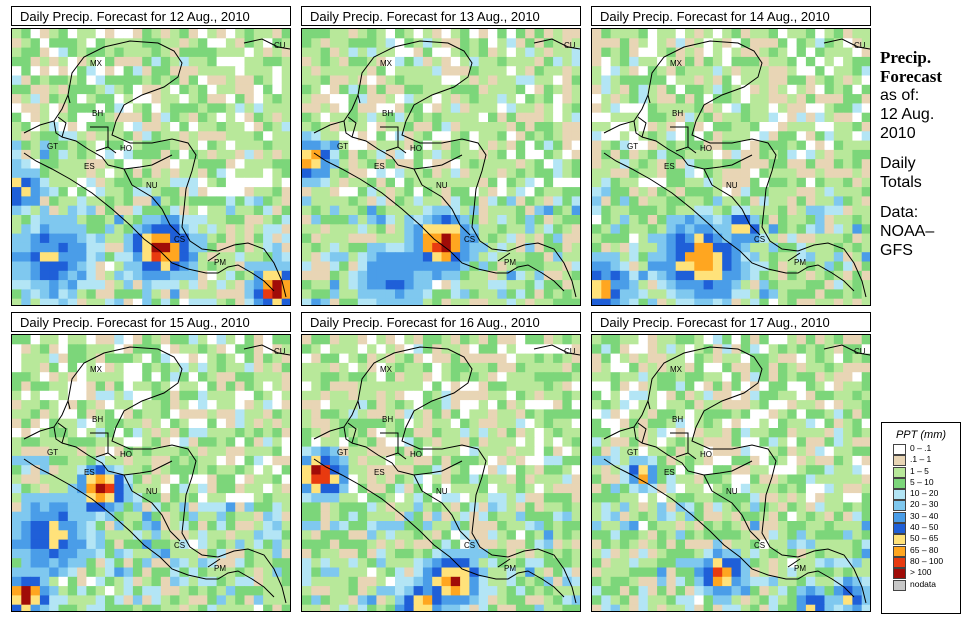 This screenshot has width=967, height=633. What do you see at coordinates (151, 16) in the screenshot?
I see `panel-title: Daily Precip. Forecast for 12 Aug., 2010` at bounding box center [151, 16].